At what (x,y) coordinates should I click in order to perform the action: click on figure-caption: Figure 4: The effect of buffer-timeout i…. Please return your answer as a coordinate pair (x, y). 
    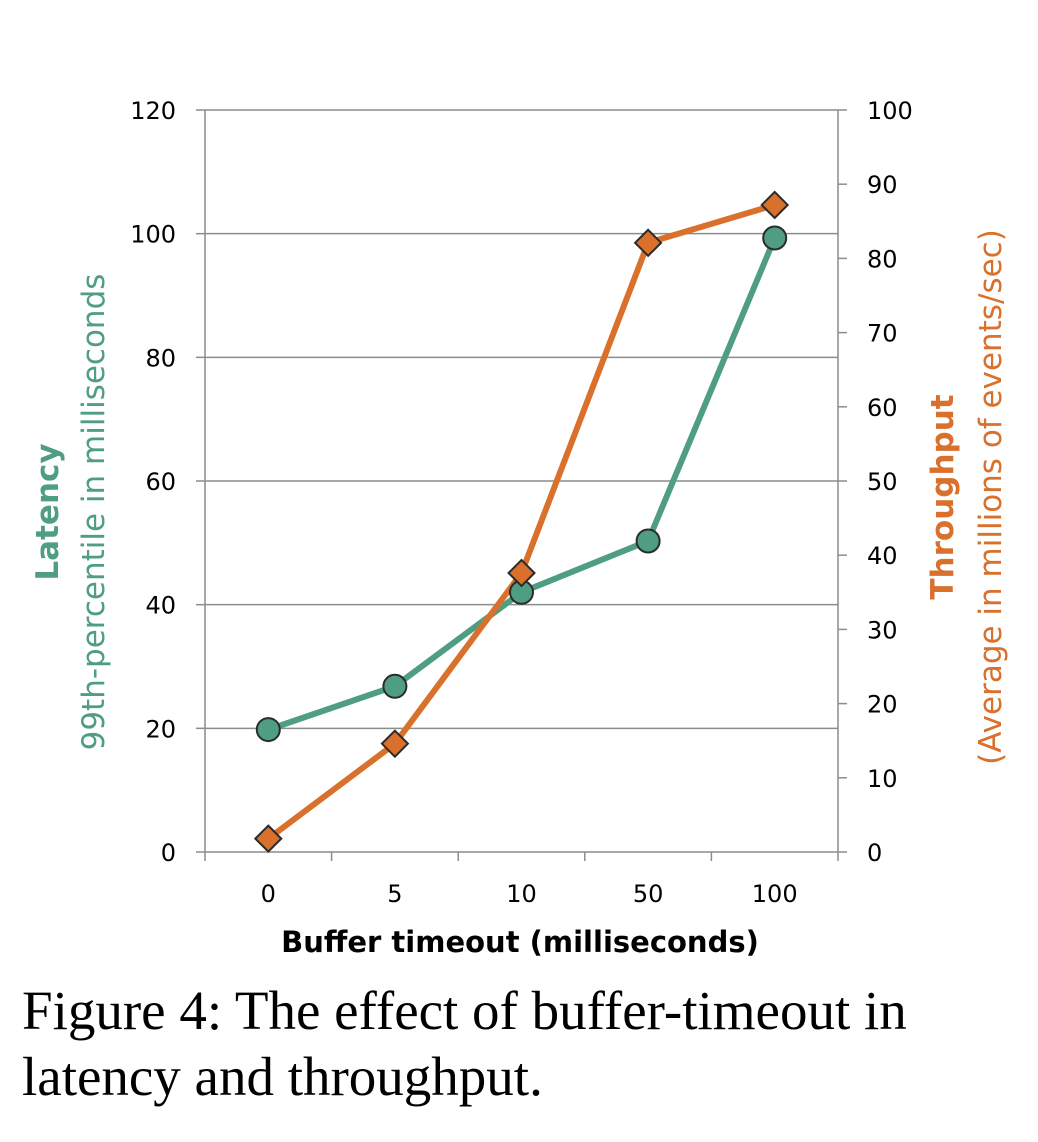
    Looking at the image, I should click on (464, 1043).